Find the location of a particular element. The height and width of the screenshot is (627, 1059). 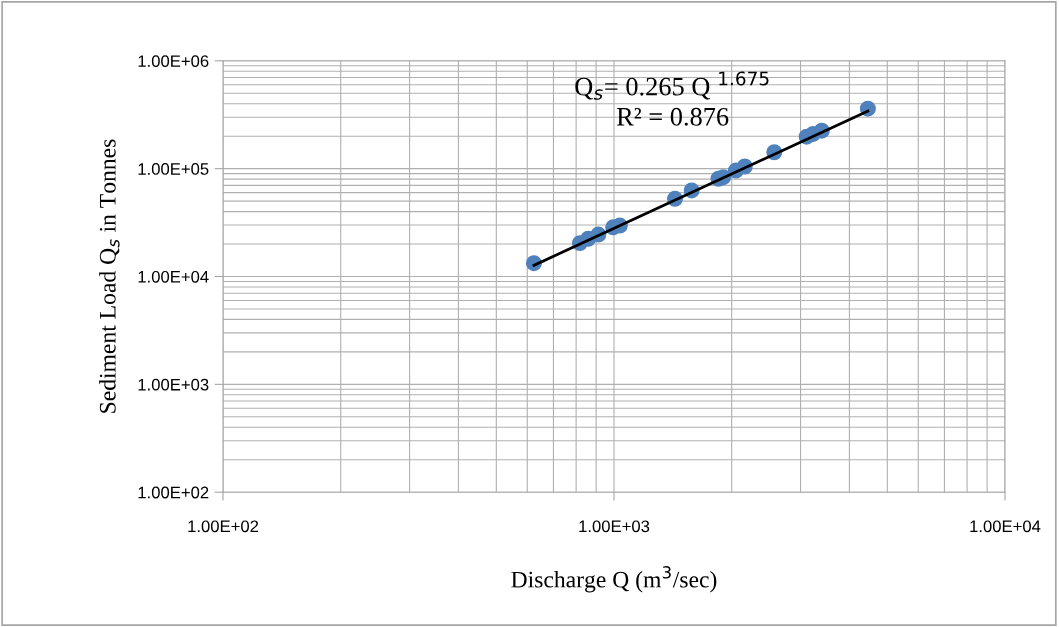

x-tick-label: 1.00E+02 is located at coordinates (223, 526).